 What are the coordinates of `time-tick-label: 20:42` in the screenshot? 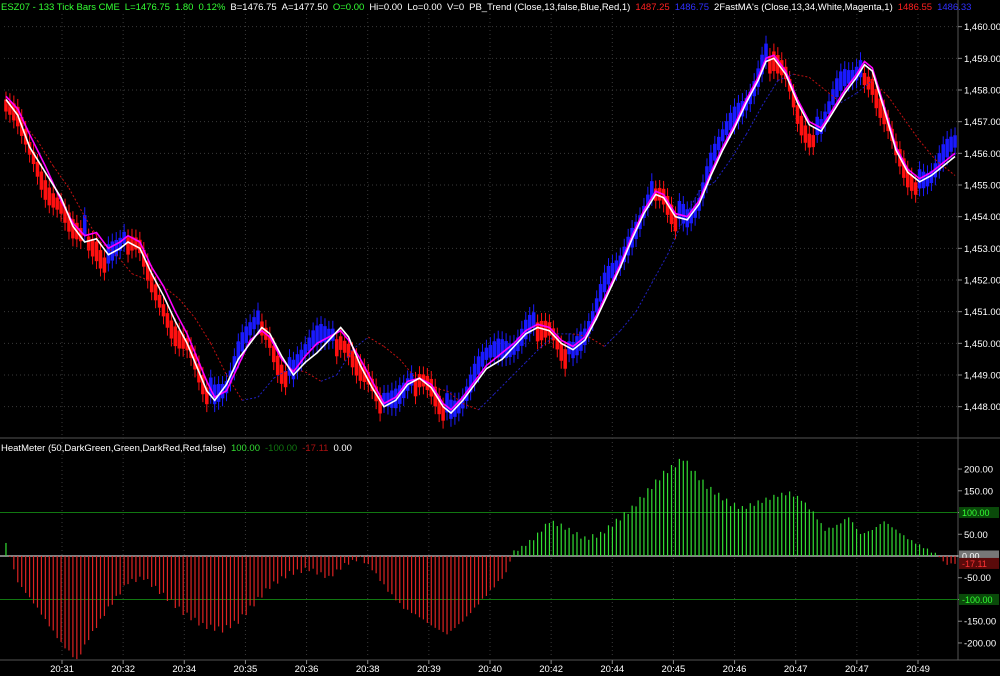 It's located at (551, 669).